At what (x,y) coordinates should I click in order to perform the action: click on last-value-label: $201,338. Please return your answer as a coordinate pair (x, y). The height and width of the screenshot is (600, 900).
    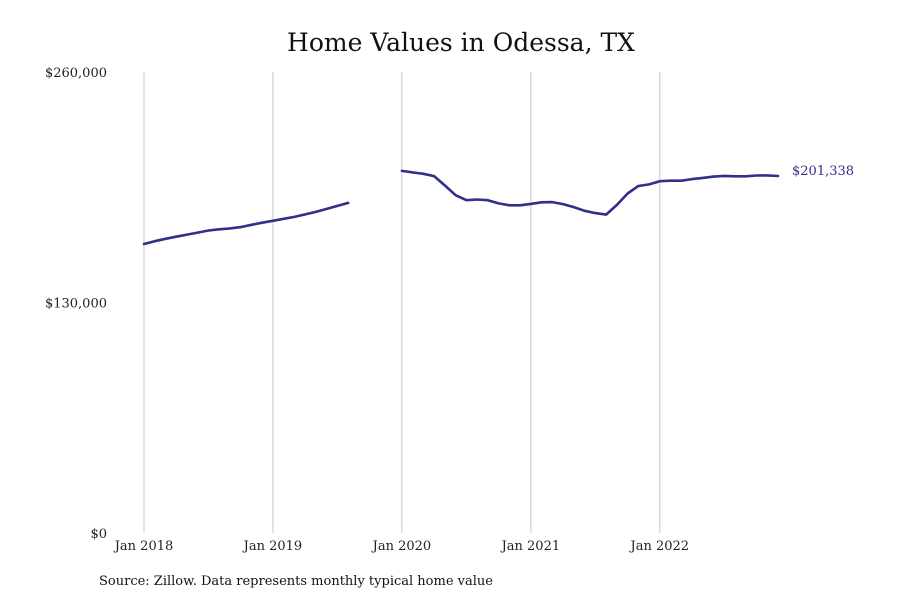
    Looking at the image, I should click on (823, 171).